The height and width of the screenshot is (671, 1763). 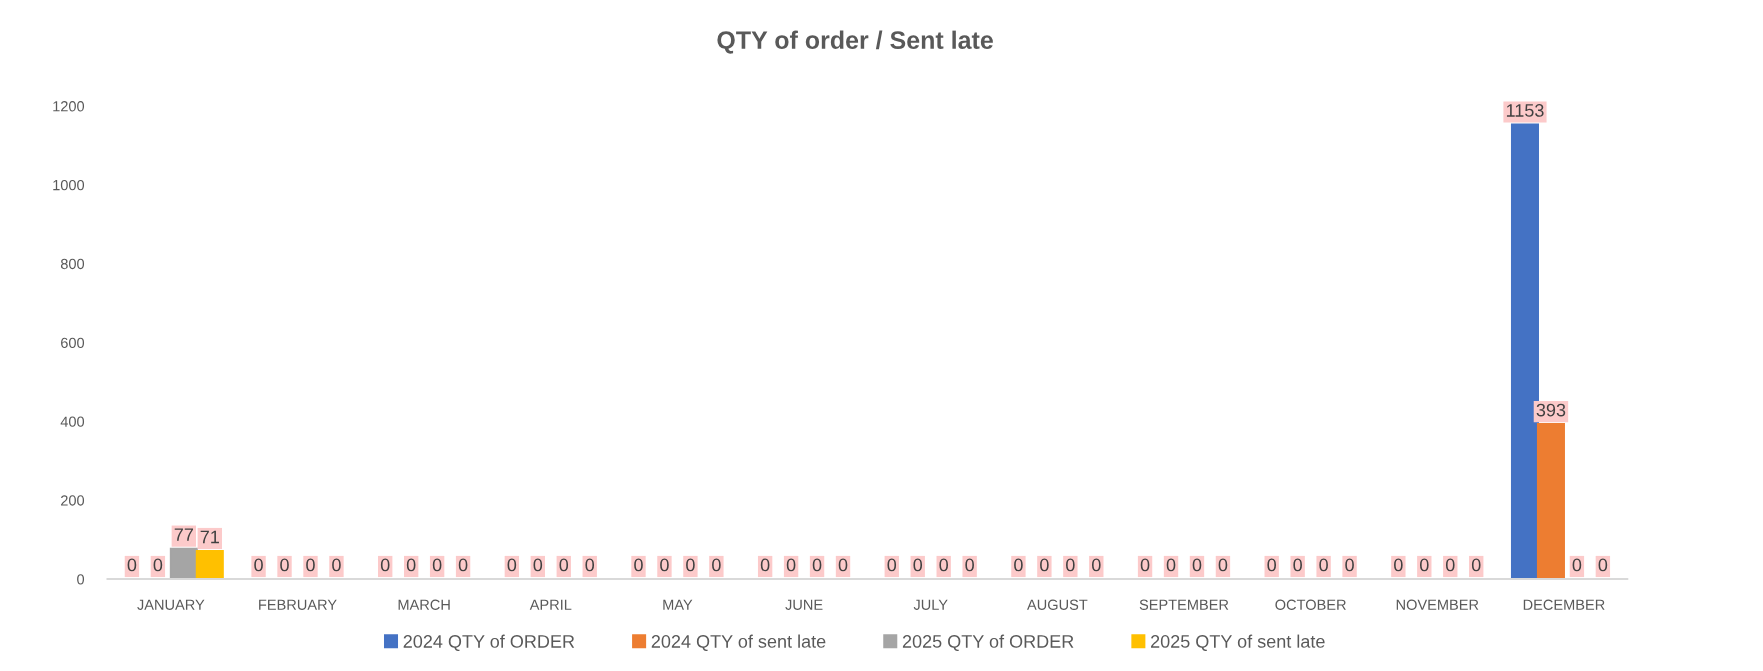 I want to click on y-tick-label: 0, so click(x=81, y=579).